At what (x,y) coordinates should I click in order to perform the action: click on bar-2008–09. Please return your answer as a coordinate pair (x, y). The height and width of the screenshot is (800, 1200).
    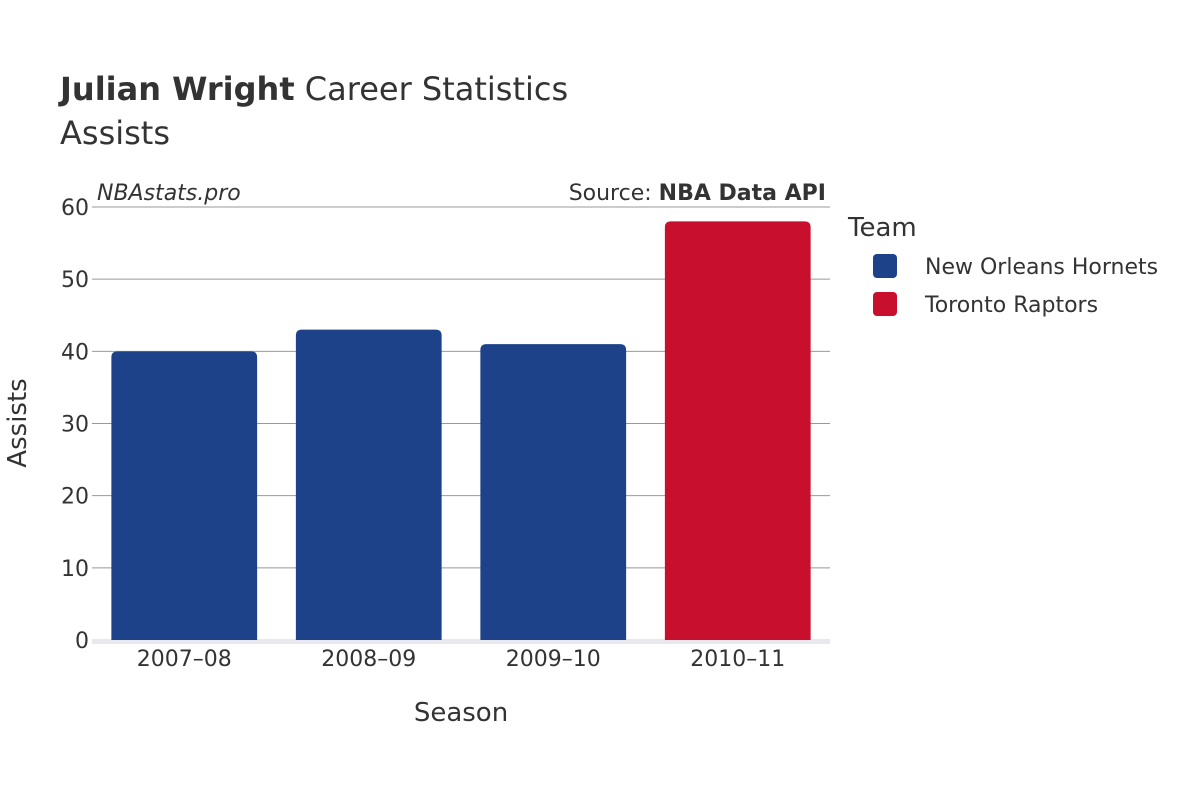
    Looking at the image, I should click on (368, 484).